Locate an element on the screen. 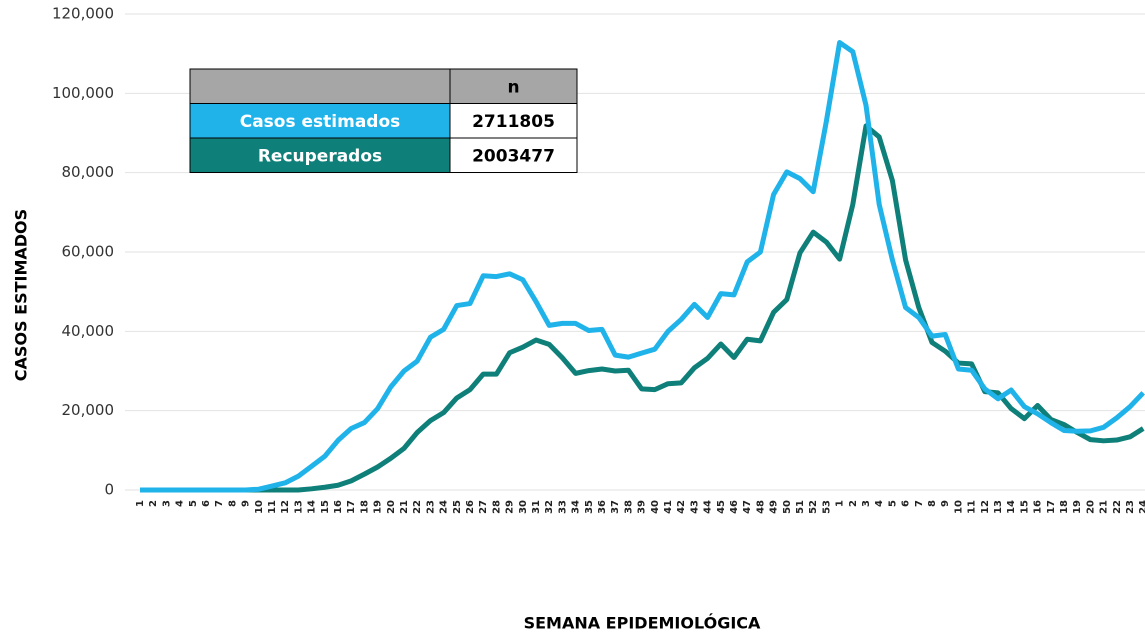 The height and width of the screenshot is (636, 1145). x-tick-label: 48 is located at coordinates (760, 507).